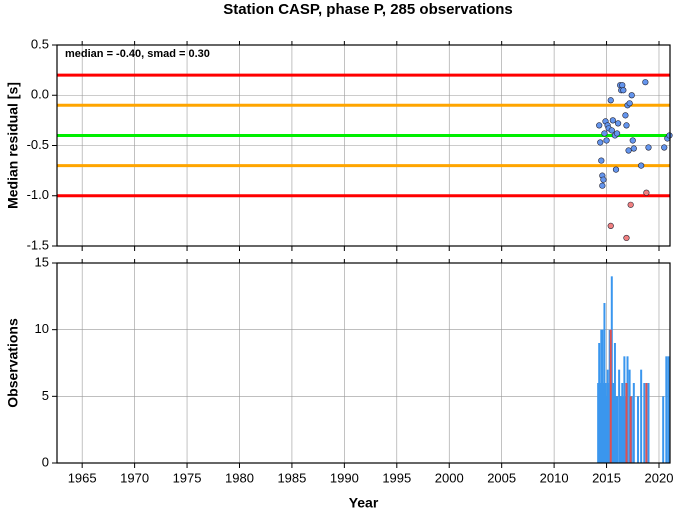 The width and height of the screenshot is (678, 511). Describe the element at coordinates (45, 395) in the screenshot. I see `y-tick-label: 5` at that location.